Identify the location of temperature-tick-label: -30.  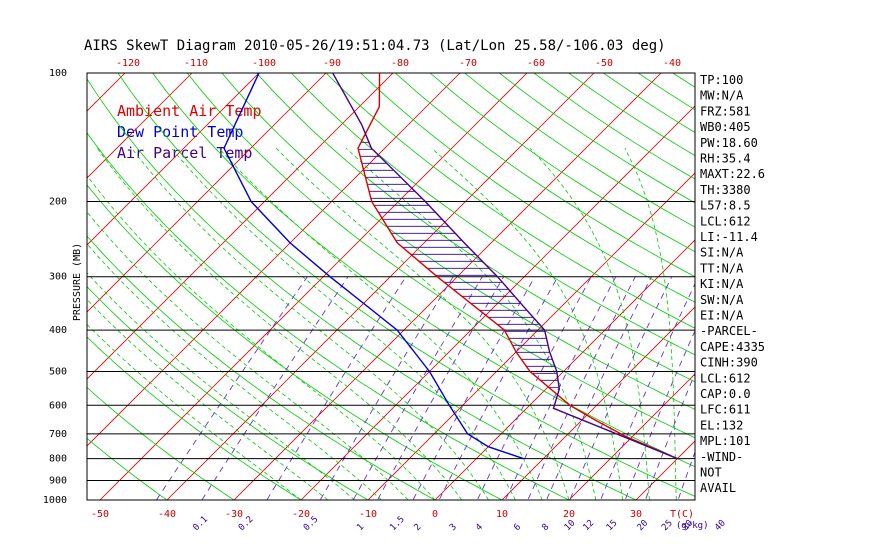
(234, 514).